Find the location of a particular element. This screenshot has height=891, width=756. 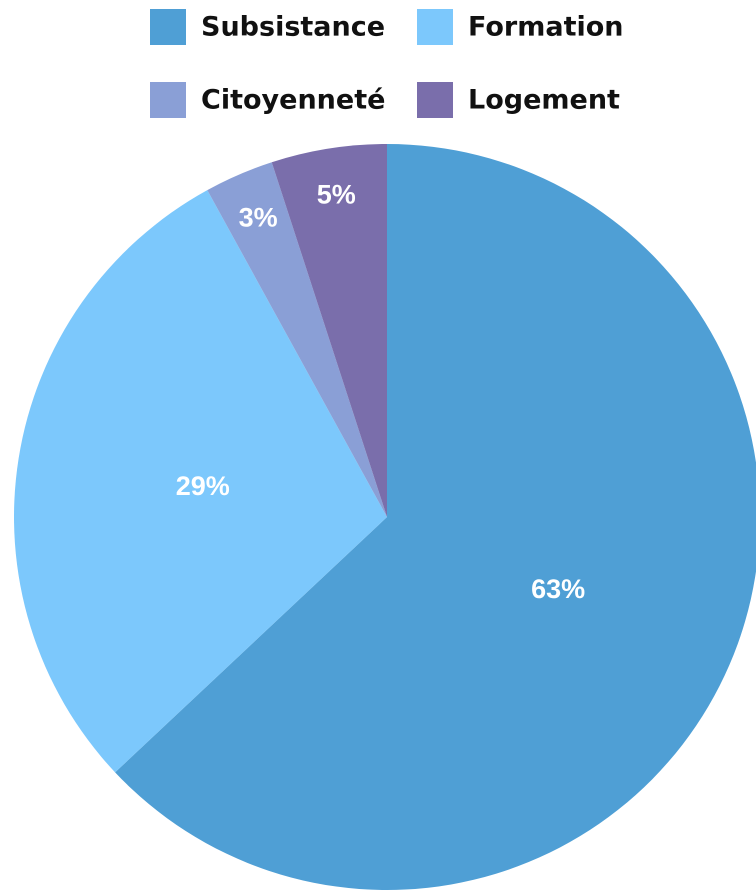

slice-label: 3% is located at coordinates (258, 217).